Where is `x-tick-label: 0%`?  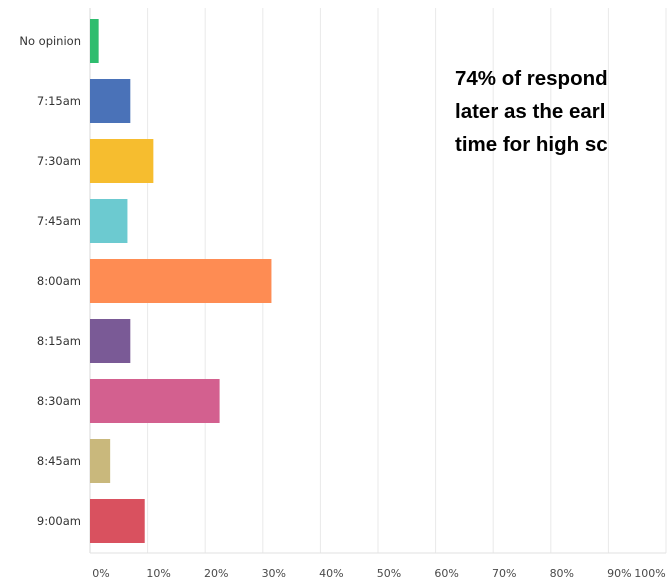
x-tick-label: 0% is located at coordinates (100, 573).